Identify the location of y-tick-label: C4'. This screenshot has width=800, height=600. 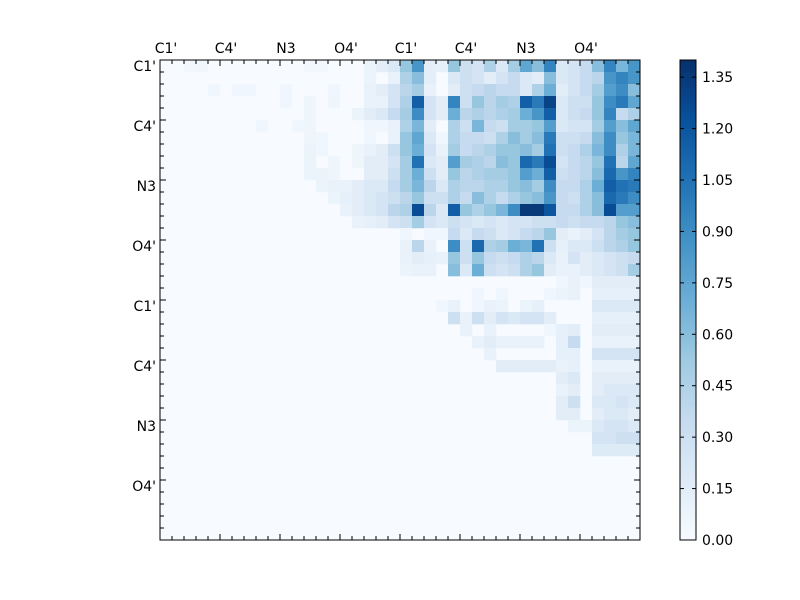
(144, 127).